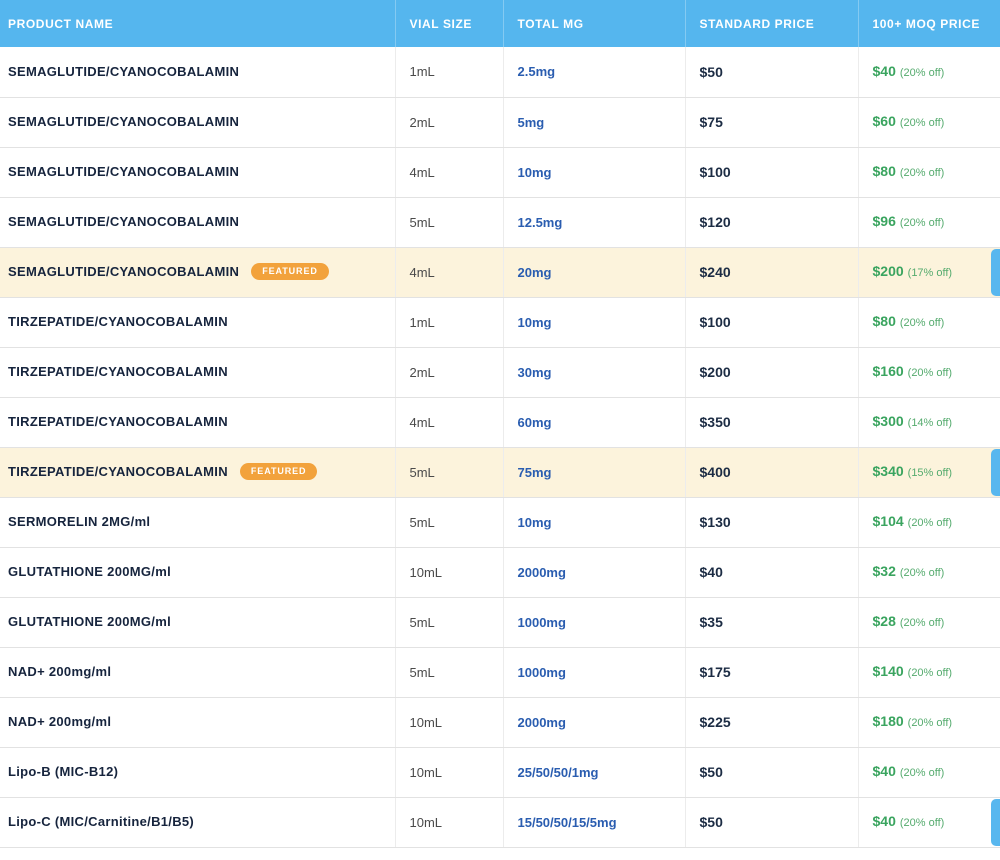 The width and height of the screenshot is (1000, 860). What do you see at coordinates (198, 522) in the screenshot?
I see `product-cell: SERMORELIN 2MG/ml` at bounding box center [198, 522].